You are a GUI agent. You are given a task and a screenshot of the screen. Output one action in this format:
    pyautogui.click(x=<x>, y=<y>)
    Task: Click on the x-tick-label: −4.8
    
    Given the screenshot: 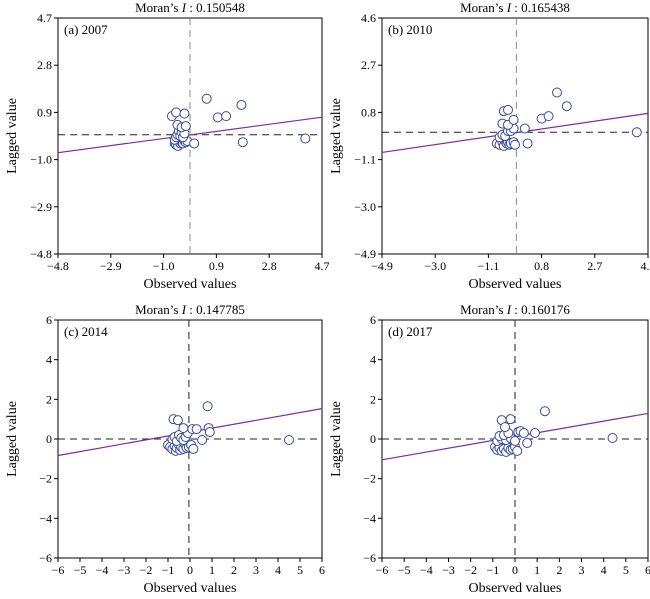 What is the action you would take?
    pyautogui.click(x=58, y=266)
    